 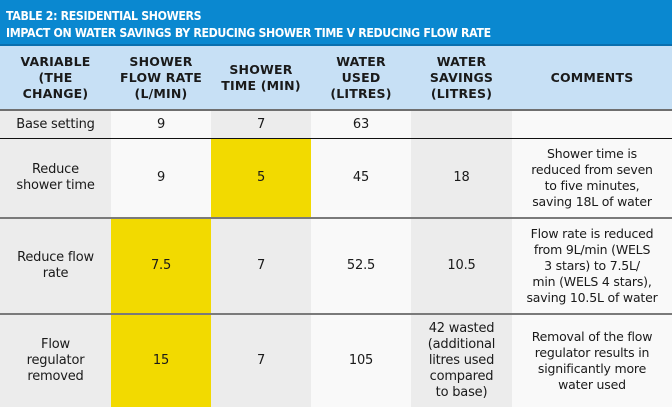 I want to click on highlighted-cell-flow-rate: 15, so click(x=161, y=361).